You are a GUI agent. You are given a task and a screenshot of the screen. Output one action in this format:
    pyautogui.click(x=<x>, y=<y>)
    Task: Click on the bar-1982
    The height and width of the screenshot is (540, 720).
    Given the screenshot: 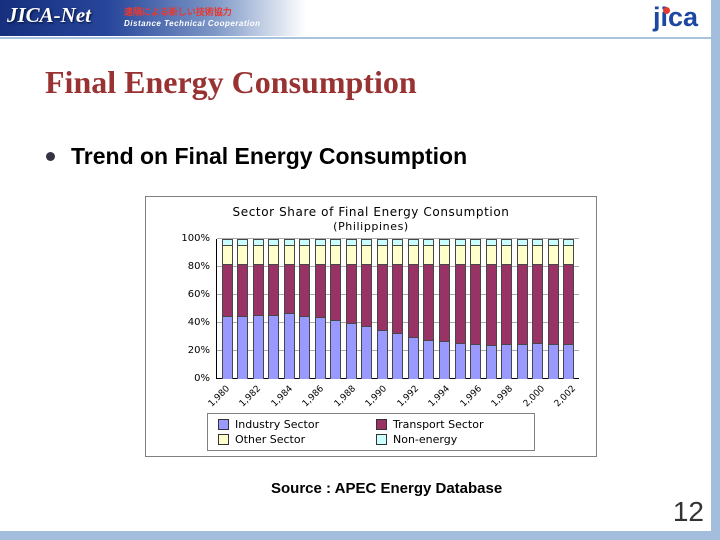 What is the action you would take?
    pyautogui.click(x=258, y=309)
    